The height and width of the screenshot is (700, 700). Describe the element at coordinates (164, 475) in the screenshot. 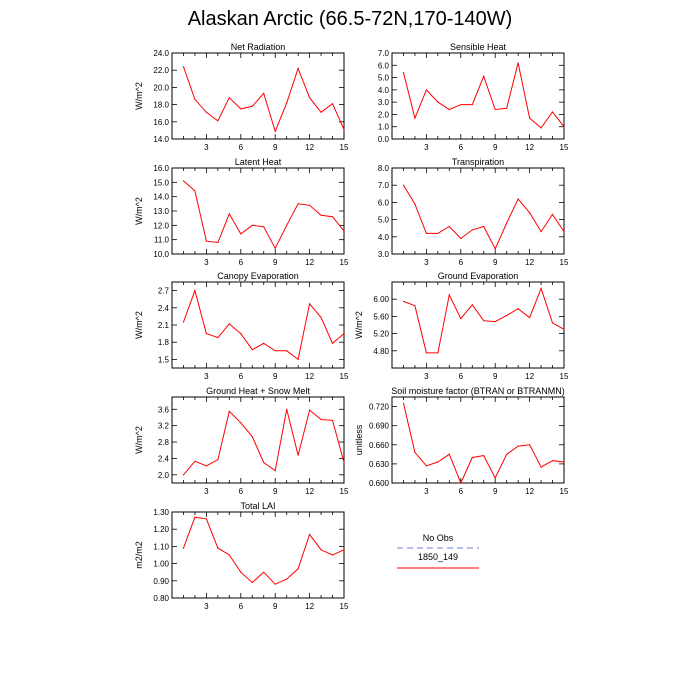

I see `y-tick-label: 2.0` at that location.